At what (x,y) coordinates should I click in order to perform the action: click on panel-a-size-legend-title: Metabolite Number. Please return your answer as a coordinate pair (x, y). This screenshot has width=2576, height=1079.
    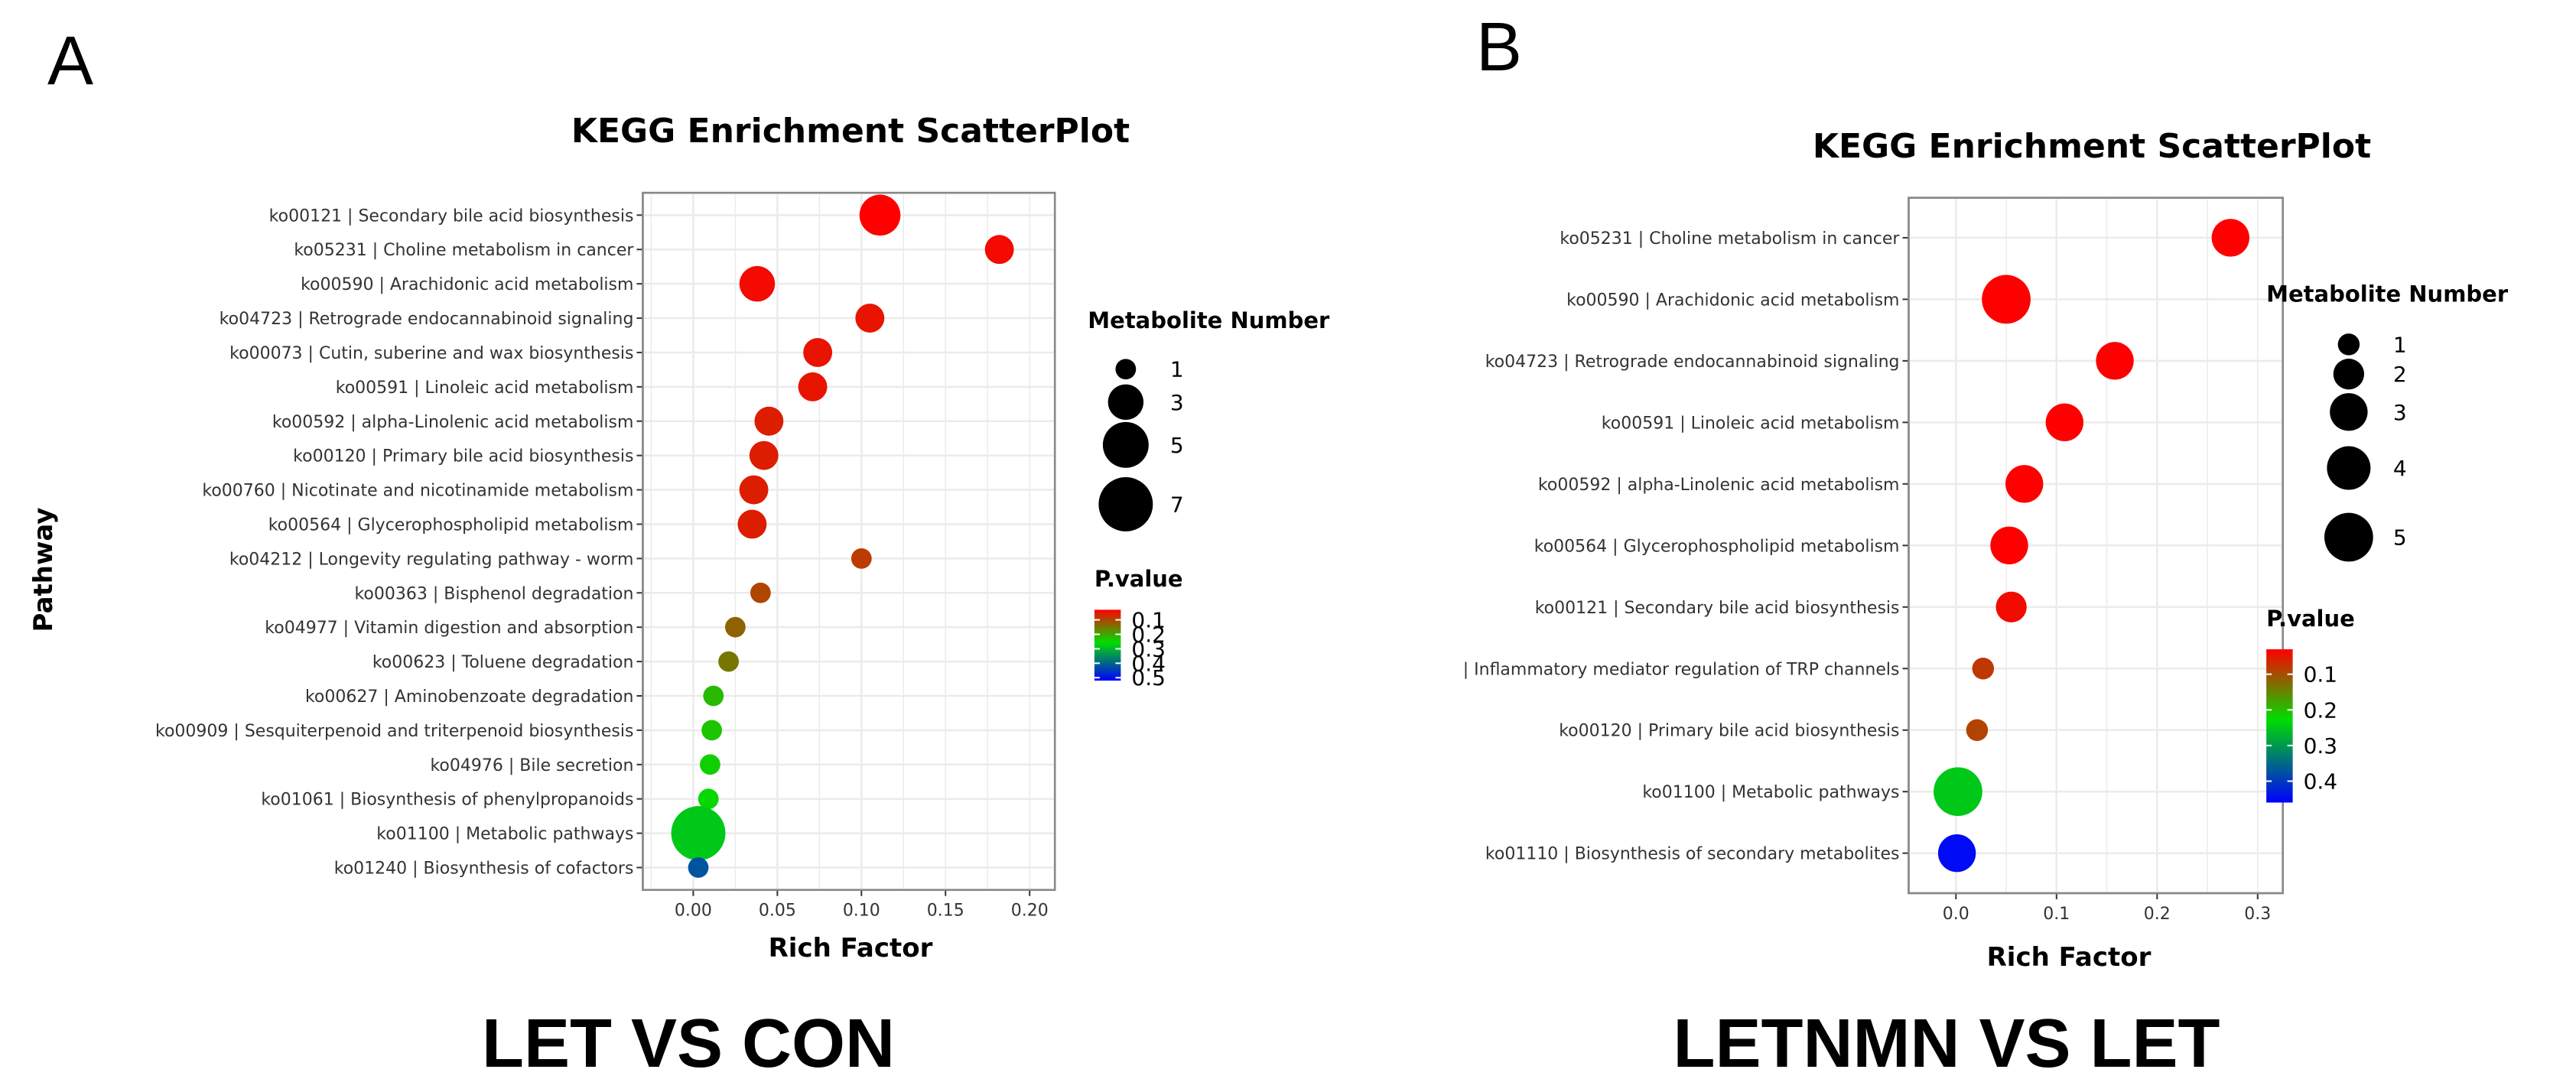
    Looking at the image, I should click on (1209, 320).